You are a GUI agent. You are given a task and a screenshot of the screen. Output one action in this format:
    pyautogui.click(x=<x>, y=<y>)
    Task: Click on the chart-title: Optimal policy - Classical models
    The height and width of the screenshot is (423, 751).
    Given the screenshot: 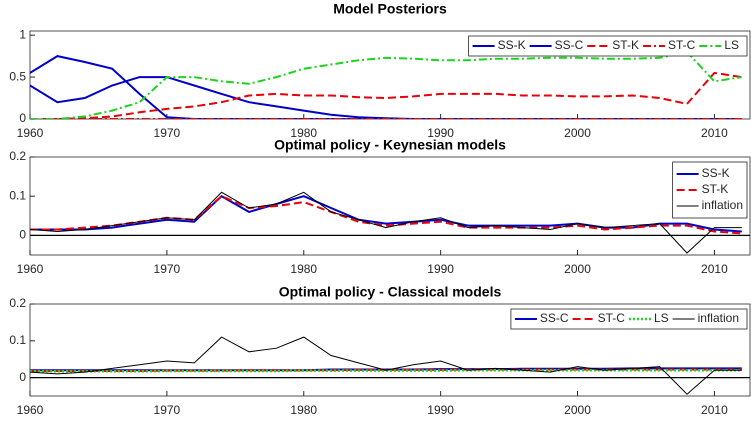 What is the action you would take?
    pyautogui.click(x=390, y=292)
    